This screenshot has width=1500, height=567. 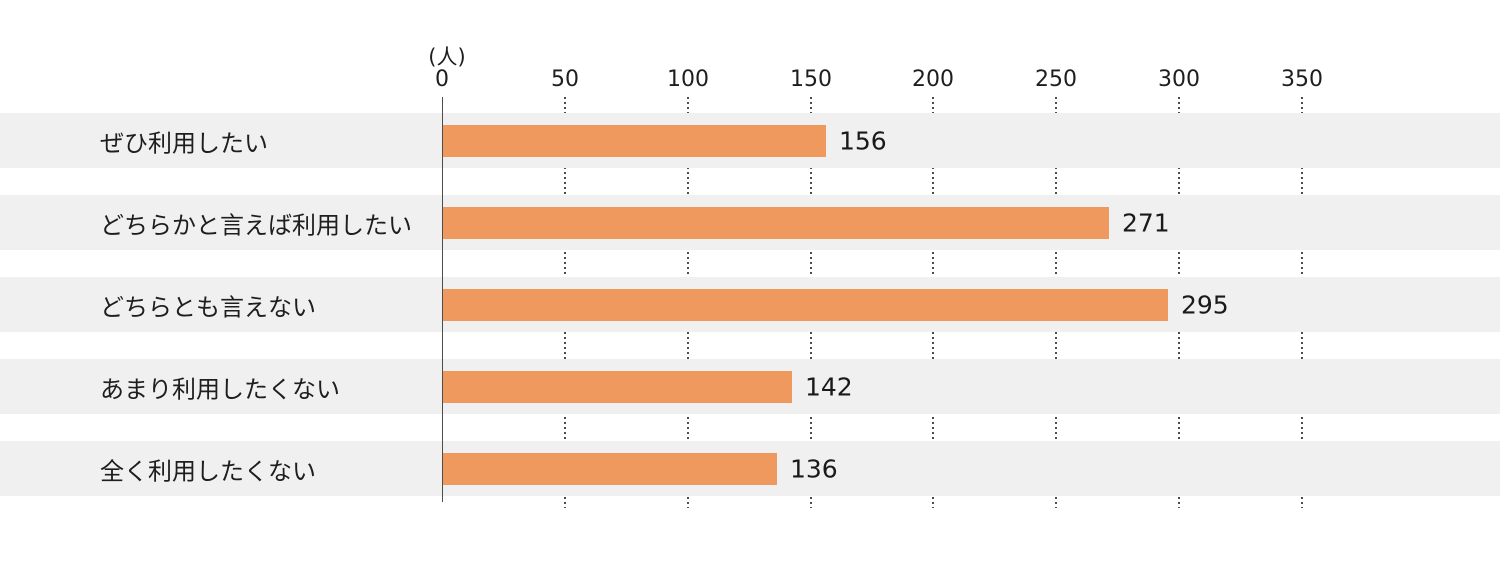 I want to click on x-tick-label-200: 200, so click(x=933, y=79).